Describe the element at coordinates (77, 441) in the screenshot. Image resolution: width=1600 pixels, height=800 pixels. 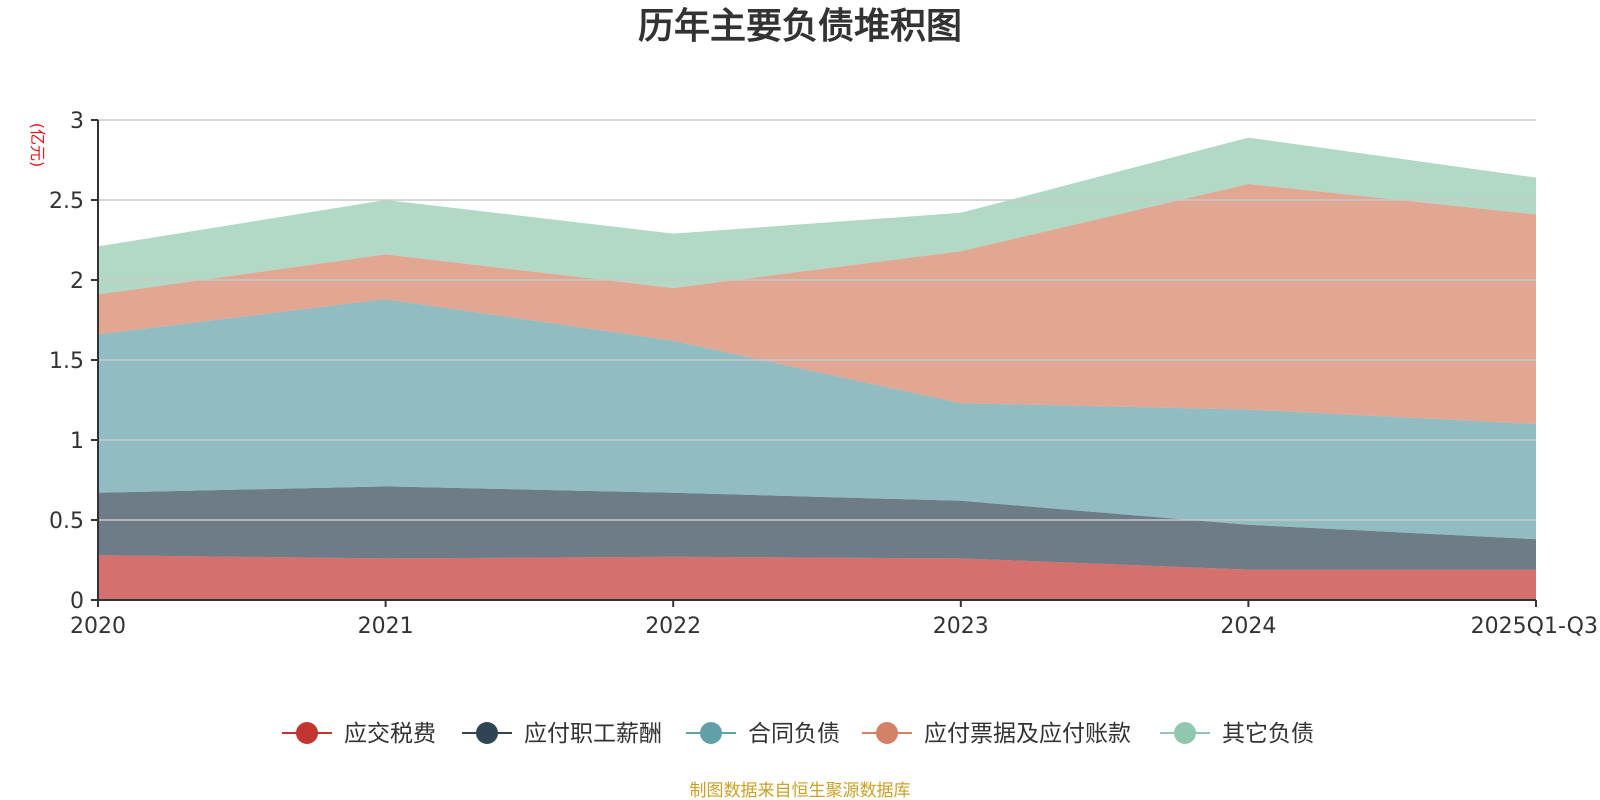
I see `y-tick-label: 1` at that location.